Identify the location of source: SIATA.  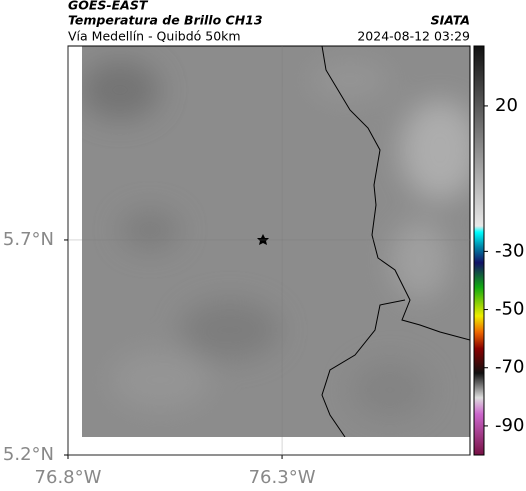
(450, 20).